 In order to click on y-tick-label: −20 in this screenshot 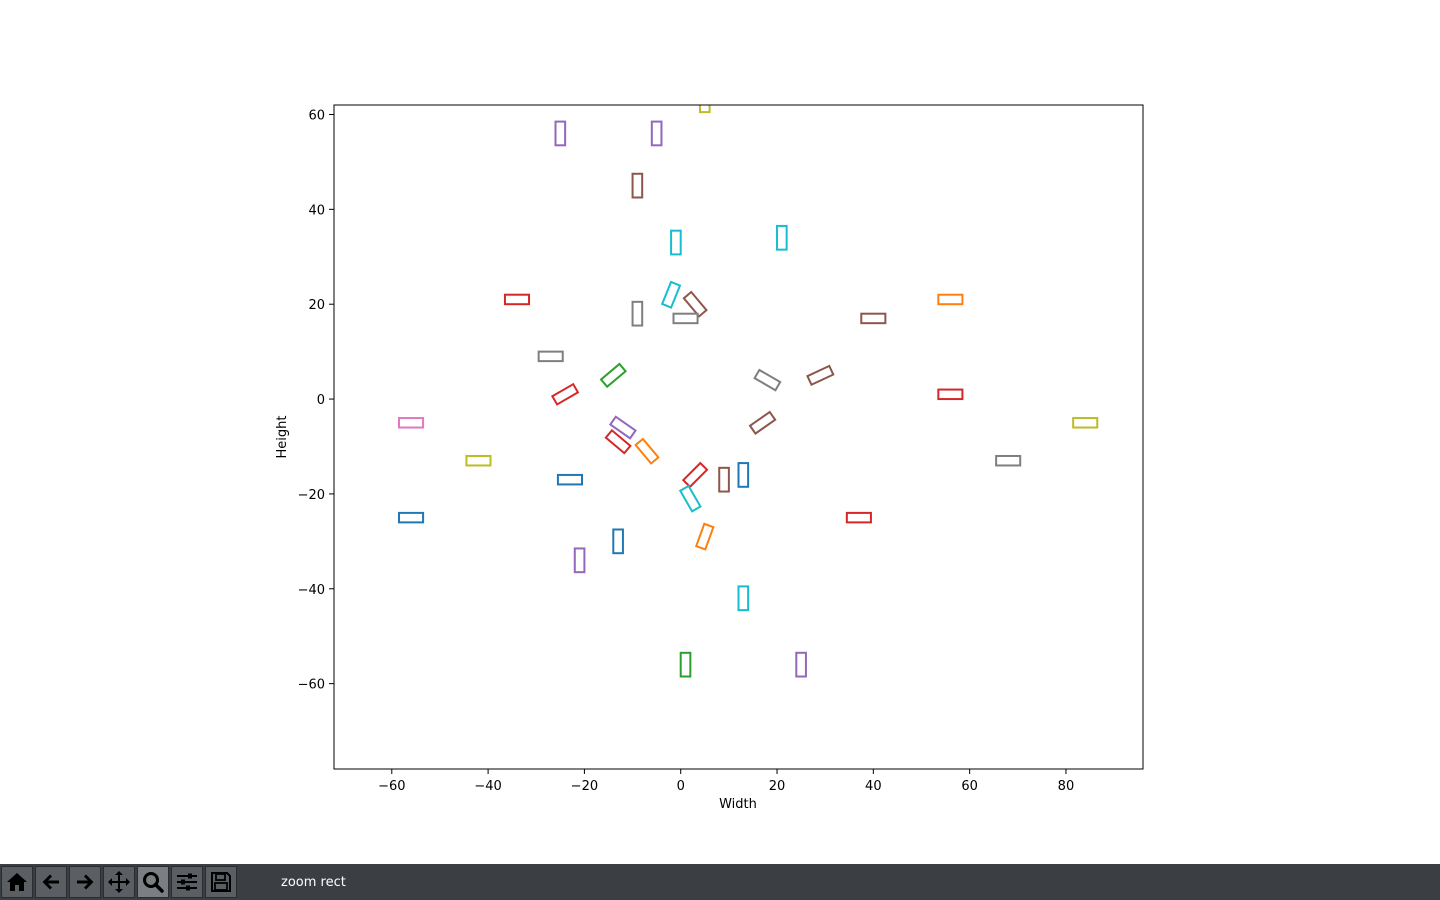, I will do `click(311, 495)`.